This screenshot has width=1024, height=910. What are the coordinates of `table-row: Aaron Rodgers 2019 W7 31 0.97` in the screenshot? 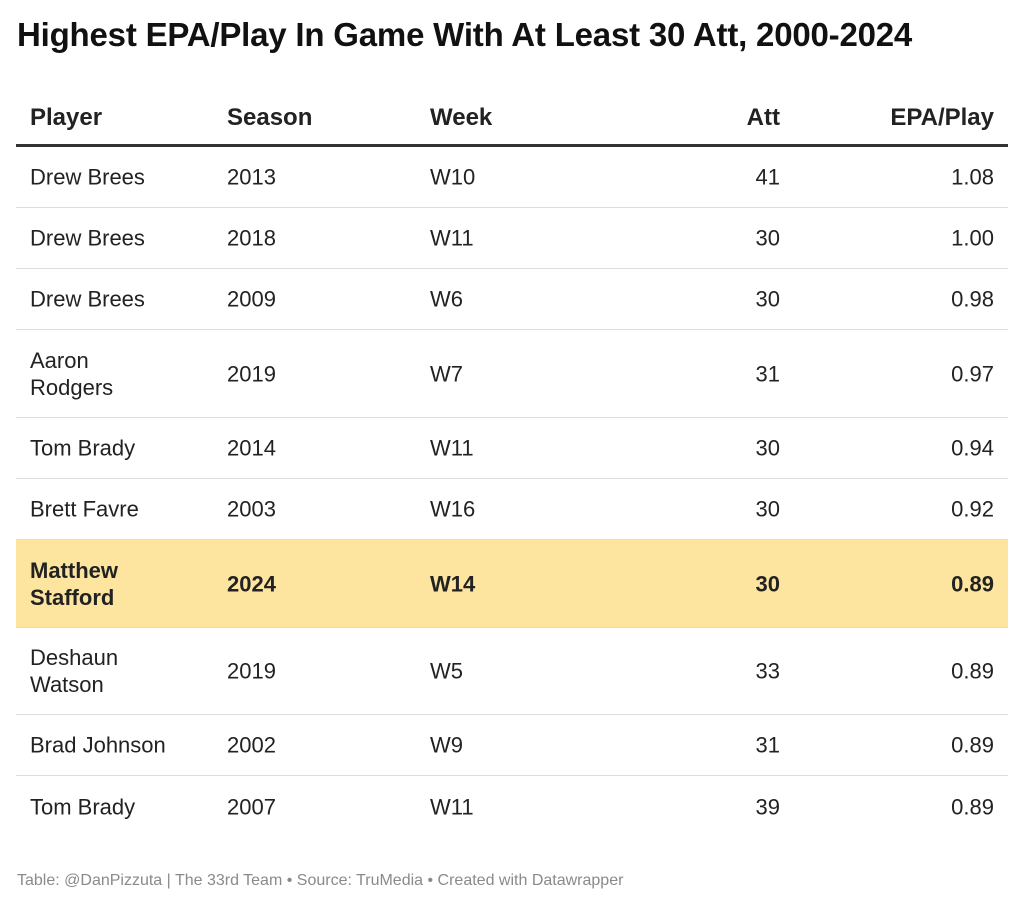 It's located at (512, 374).